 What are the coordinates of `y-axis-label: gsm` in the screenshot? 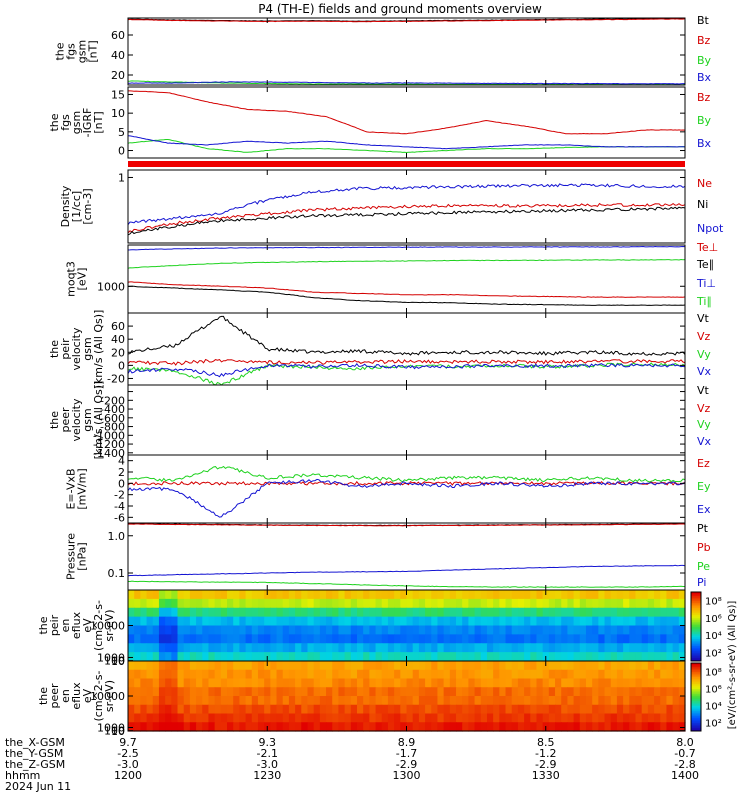 It's located at (82, 51).